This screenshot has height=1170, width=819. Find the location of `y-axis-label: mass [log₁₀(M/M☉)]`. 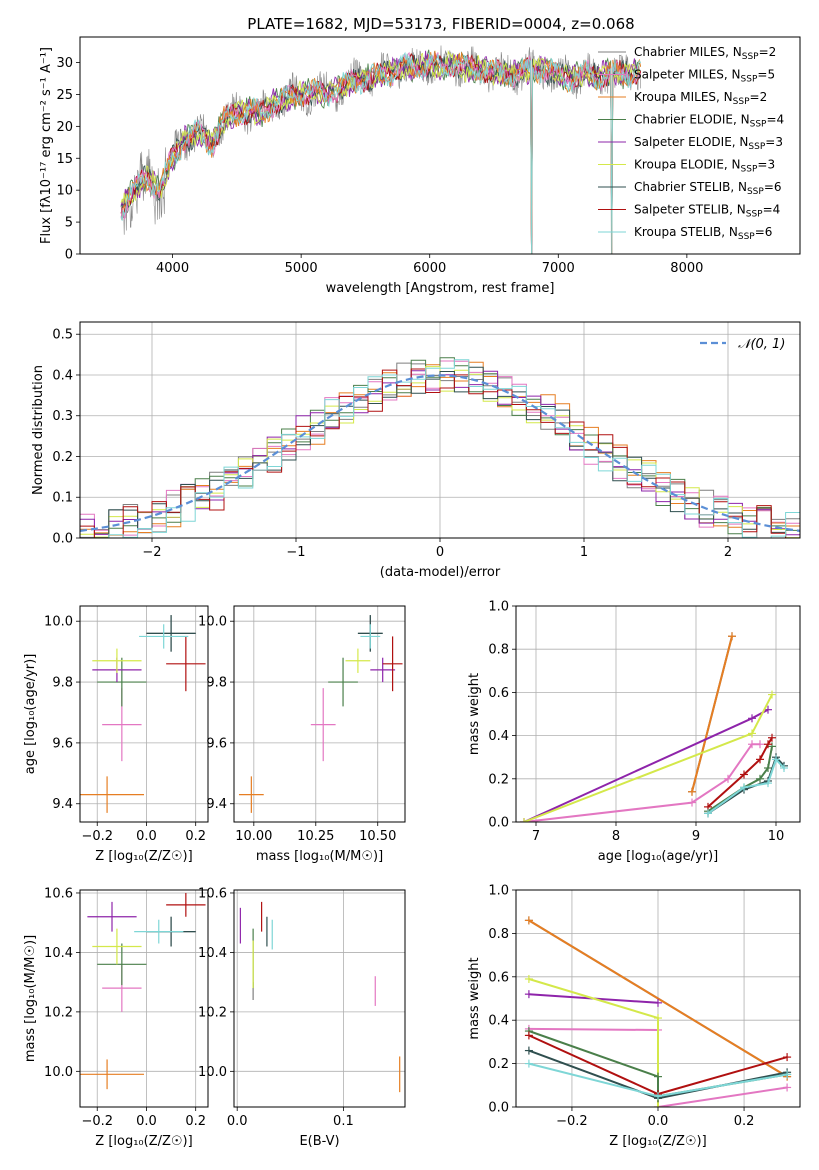

y-axis-label: mass [log₁₀(M/M☉)] is located at coordinates (30, 998).